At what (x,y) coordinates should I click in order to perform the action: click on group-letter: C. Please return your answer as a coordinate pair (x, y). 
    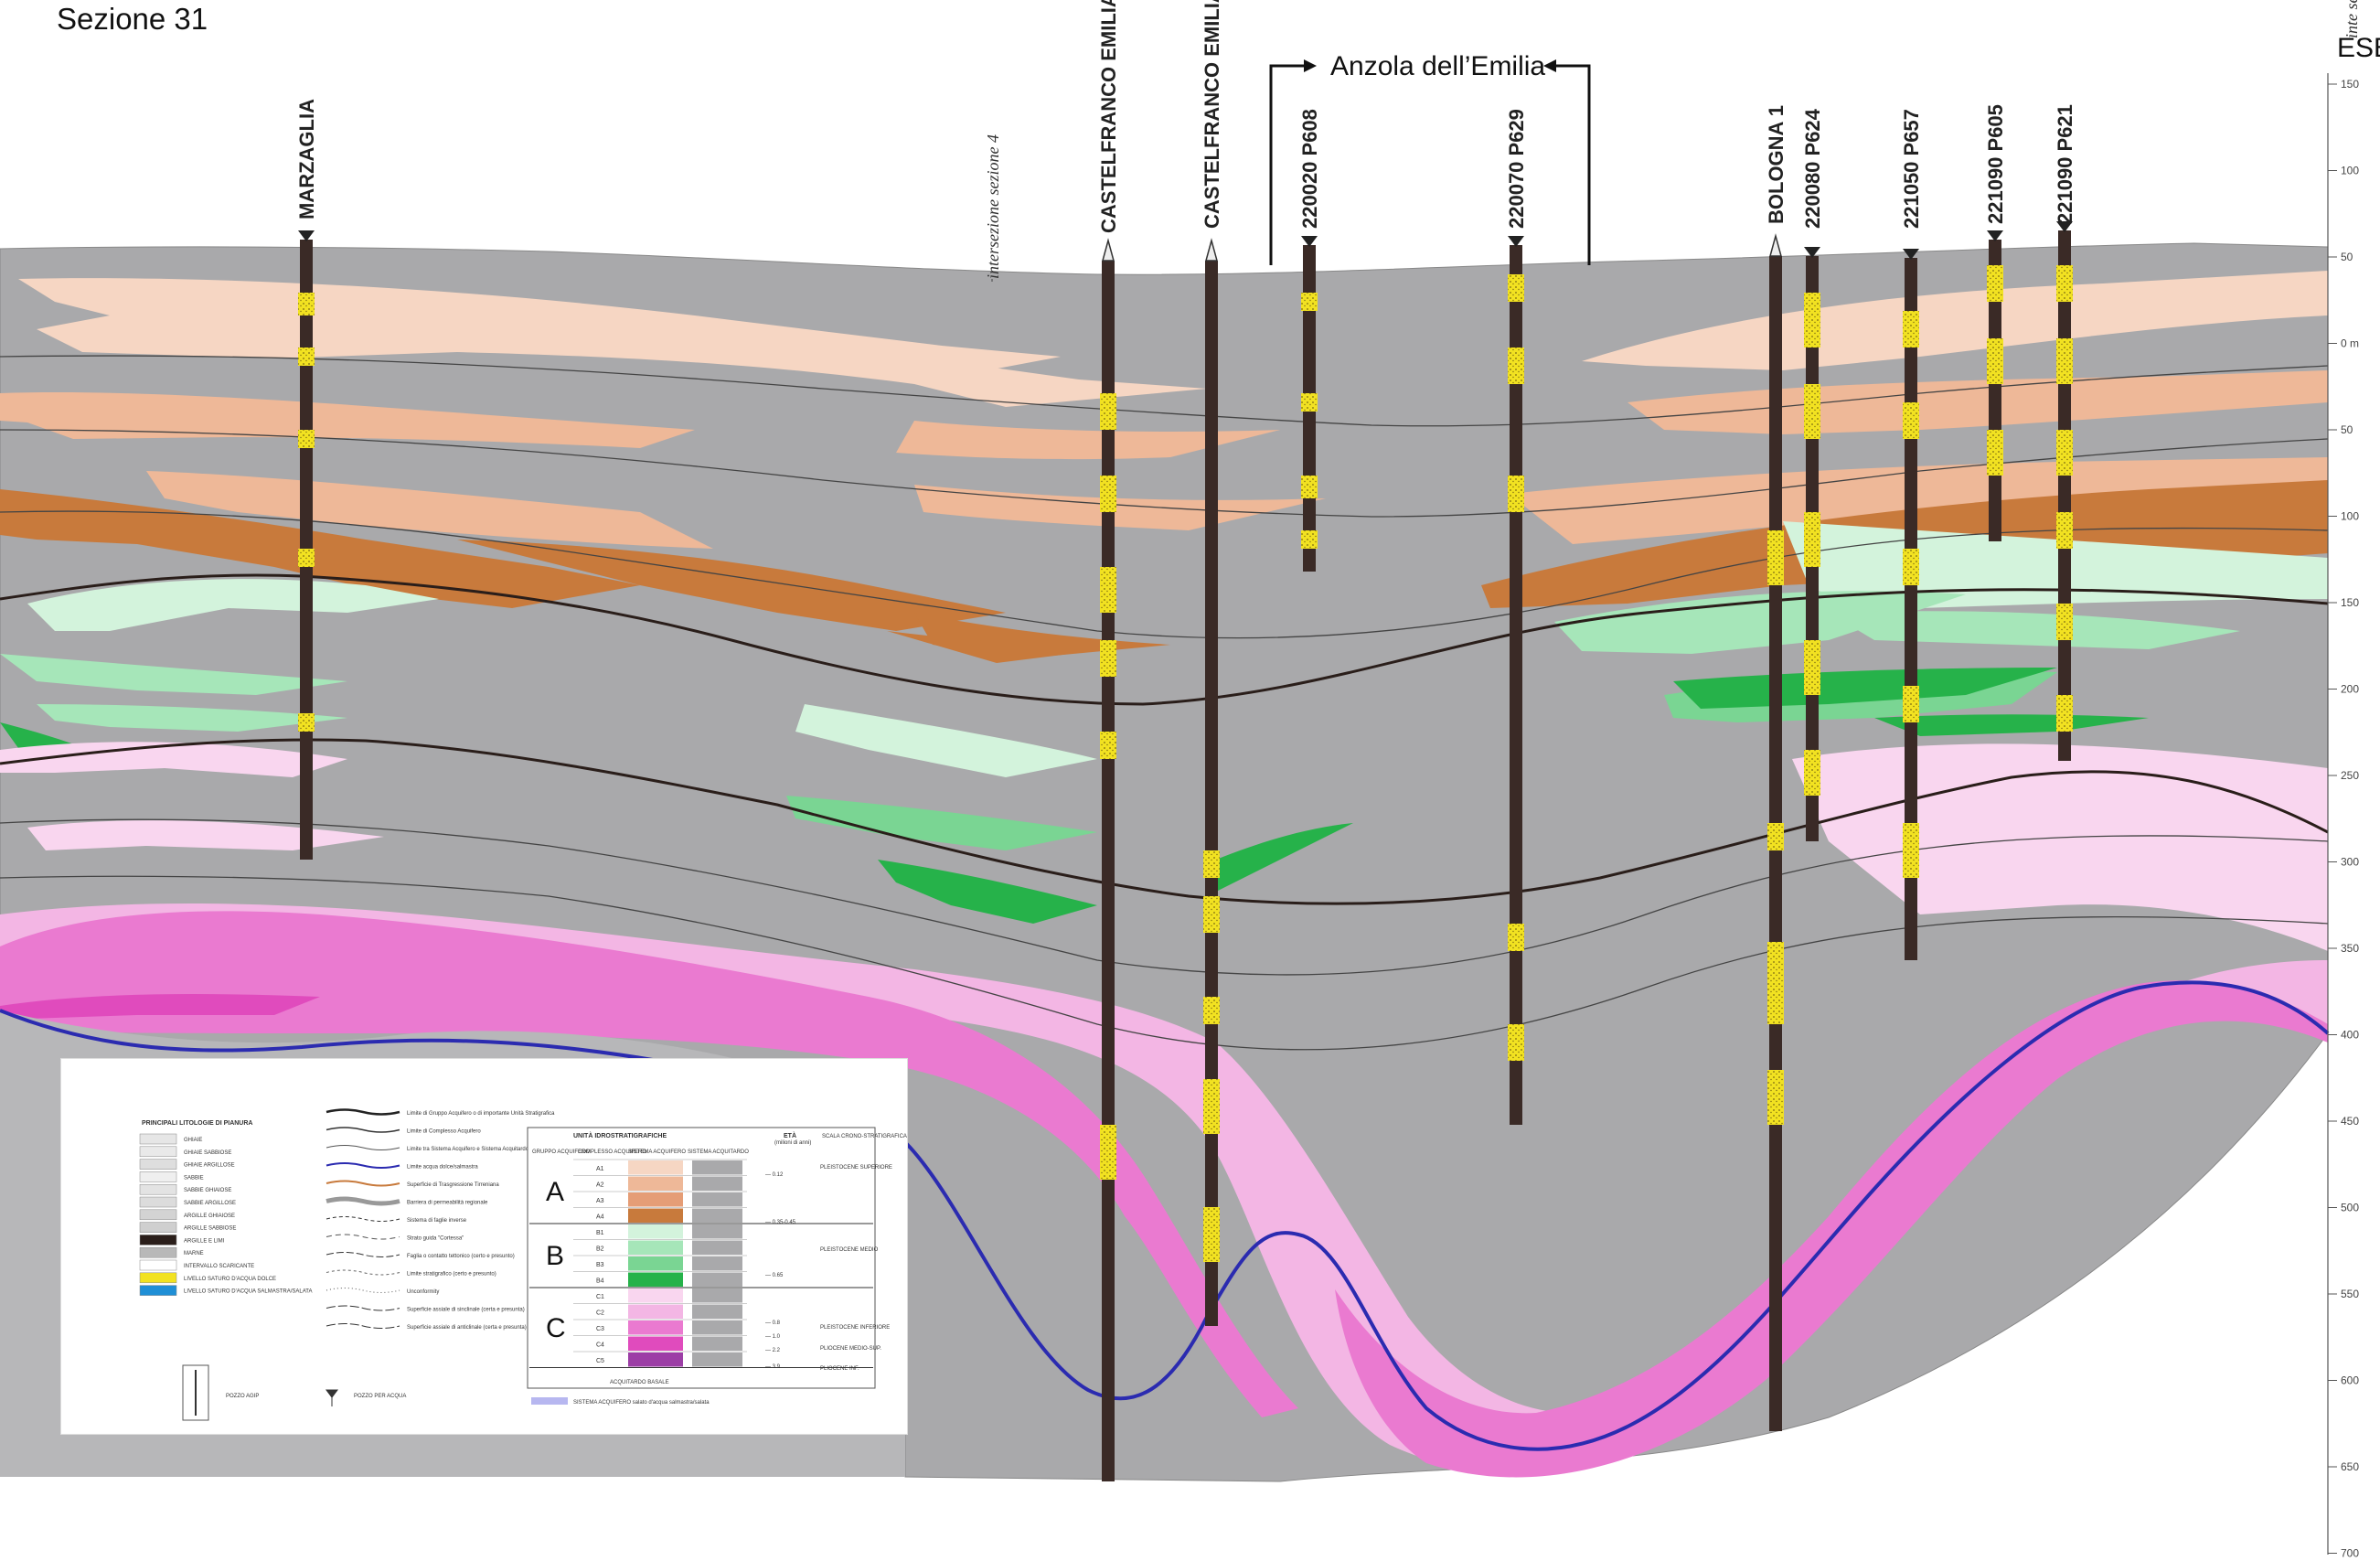
    Looking at the image, I should click on (556, 1328).